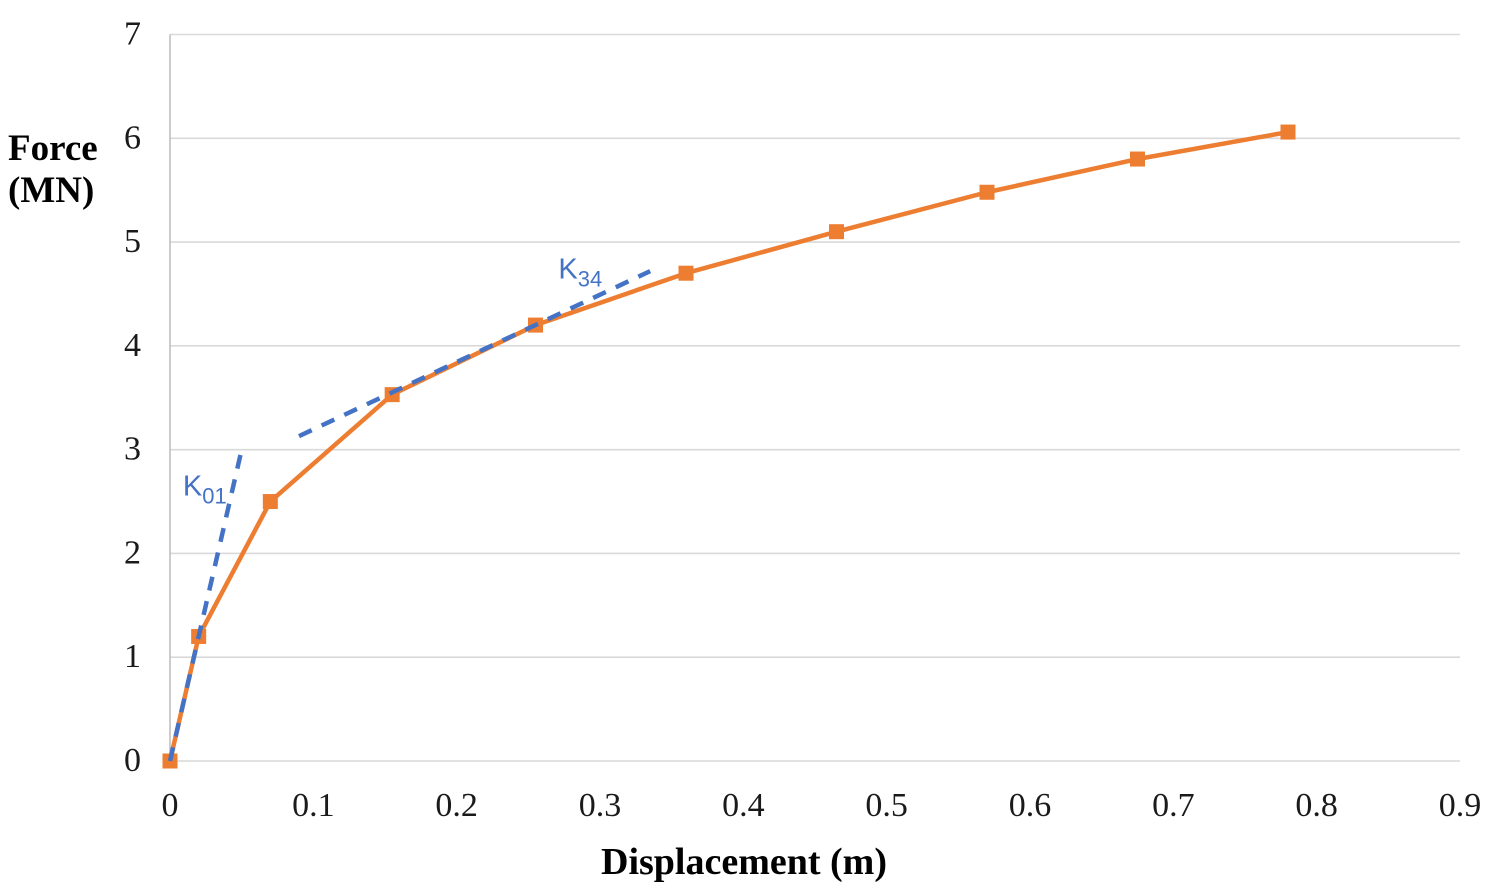 The height and width of the screenshot is (885, 1488). I want to click on y-axis-title-line1: Force, so click(53, 148).